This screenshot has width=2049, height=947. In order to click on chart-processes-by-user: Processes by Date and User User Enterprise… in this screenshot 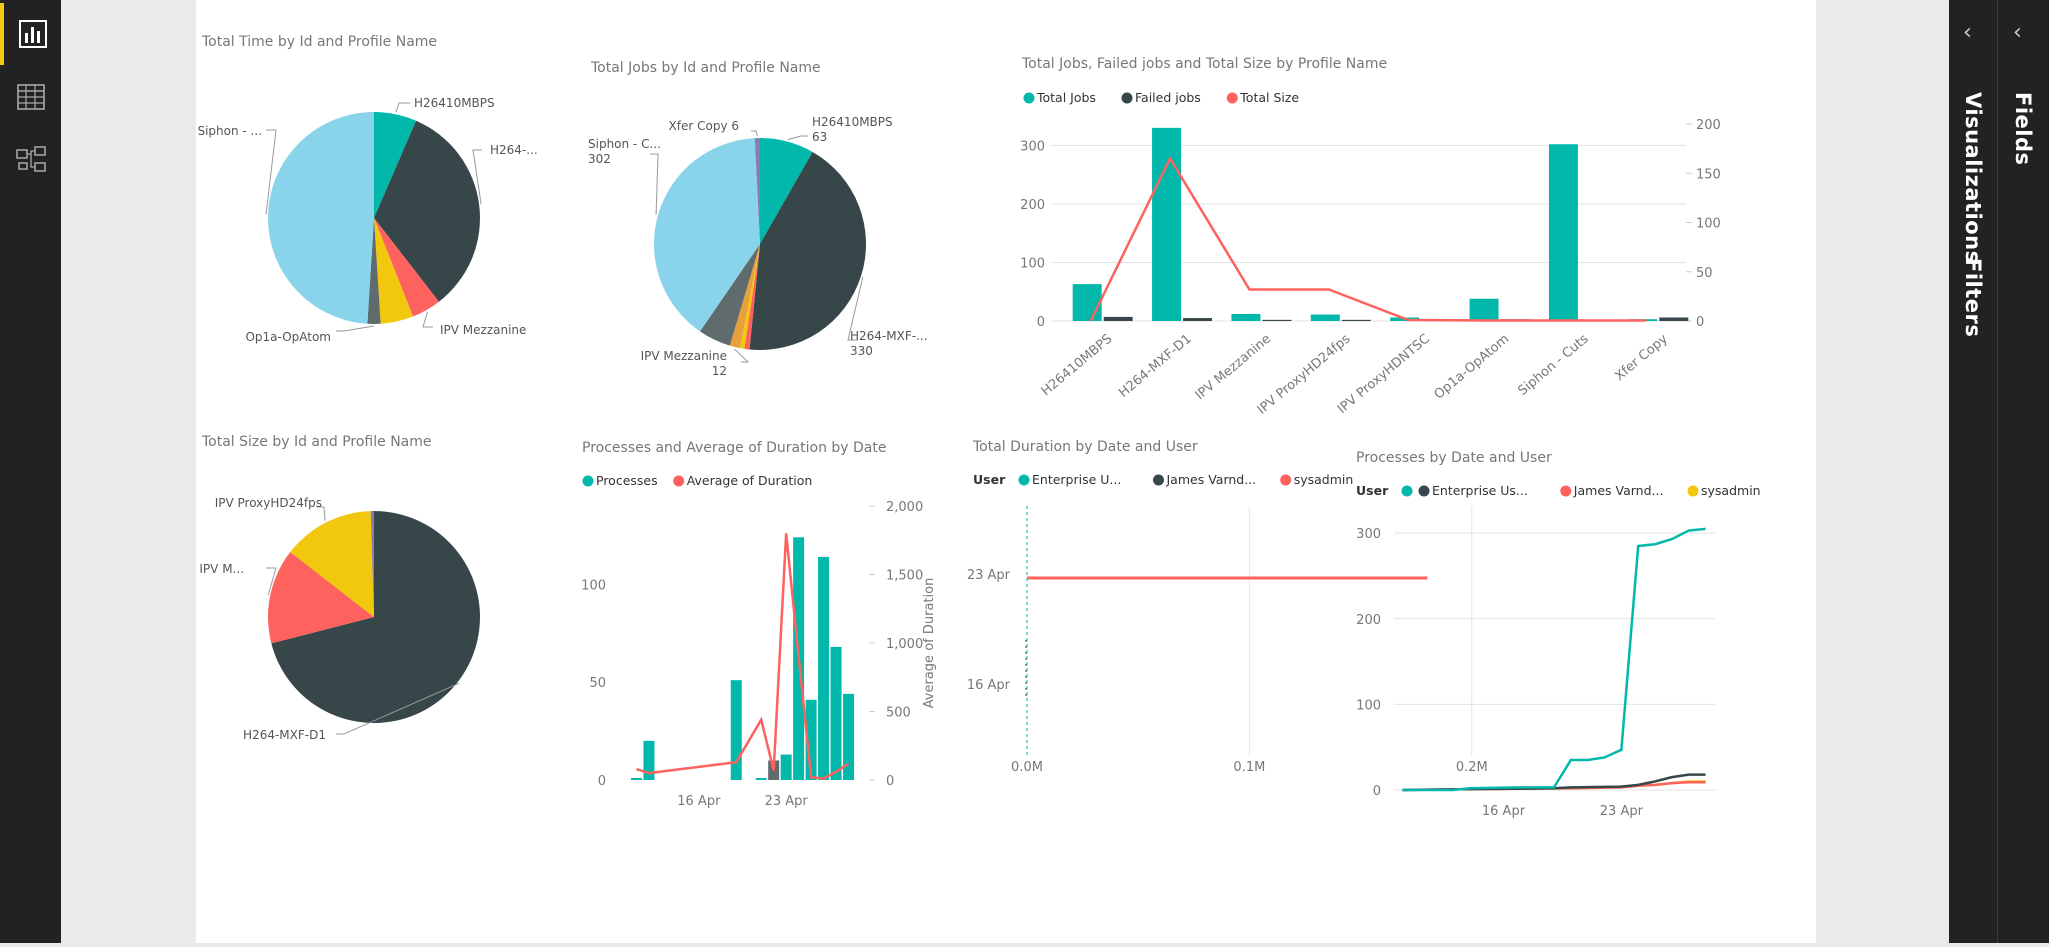, I will do `click(1558, 634)`.